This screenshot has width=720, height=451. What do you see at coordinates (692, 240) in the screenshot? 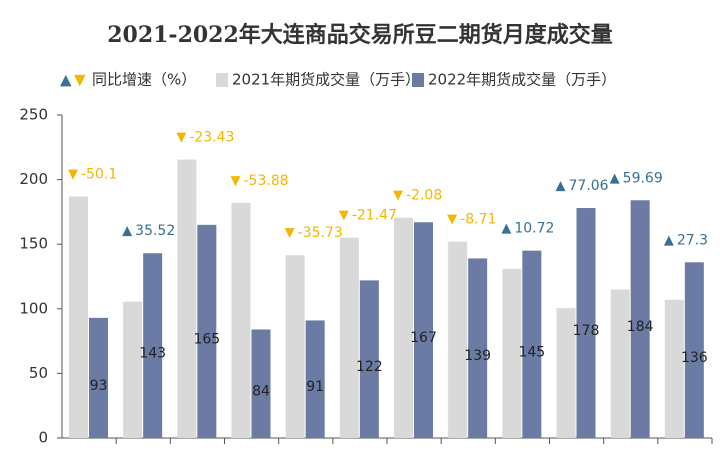
I see `growth-label: 27.3` at bounding box center [692, 240].